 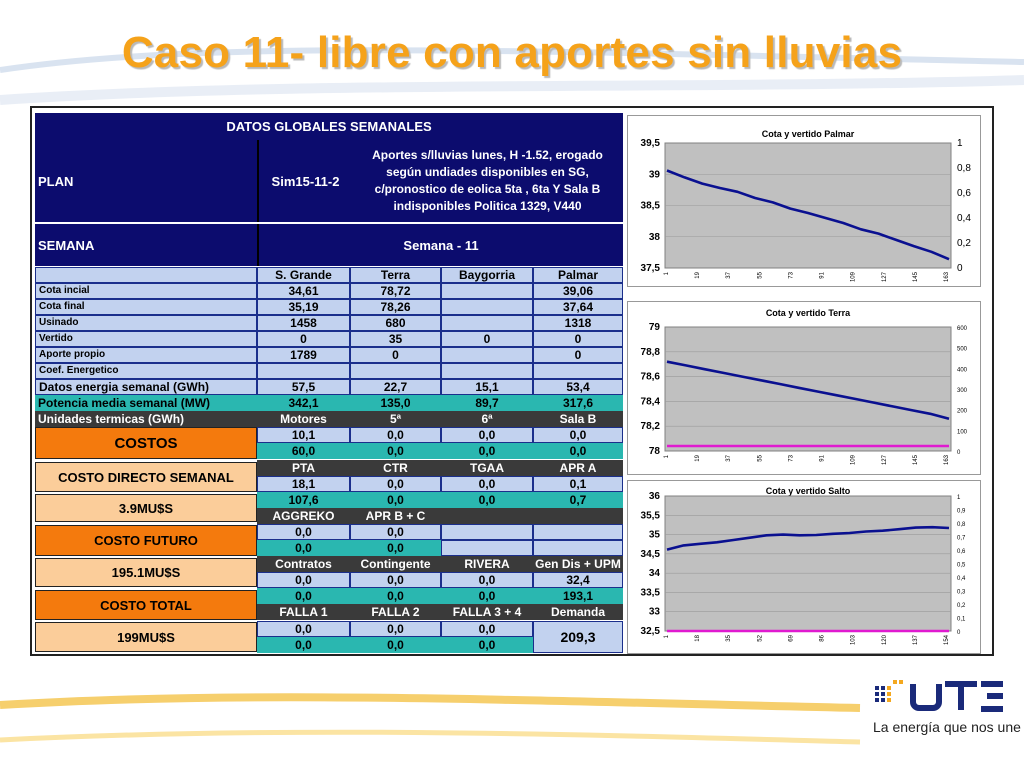 I want to click on y-tick-label: 34, so click(x=655, y=573).